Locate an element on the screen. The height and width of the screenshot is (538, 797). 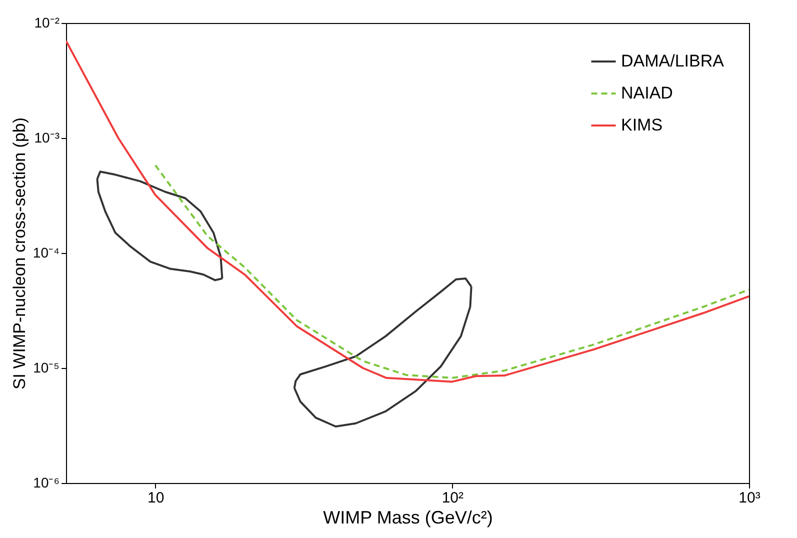
x-tick-label: 10 is located at coordinates (156, 498).